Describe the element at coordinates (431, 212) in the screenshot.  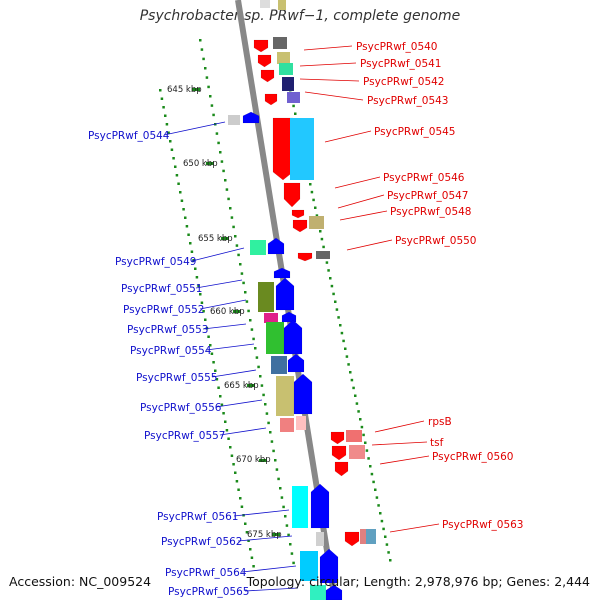
I see `gene-label-psycprwf-0548: PsycPRwf_0548` at that location.